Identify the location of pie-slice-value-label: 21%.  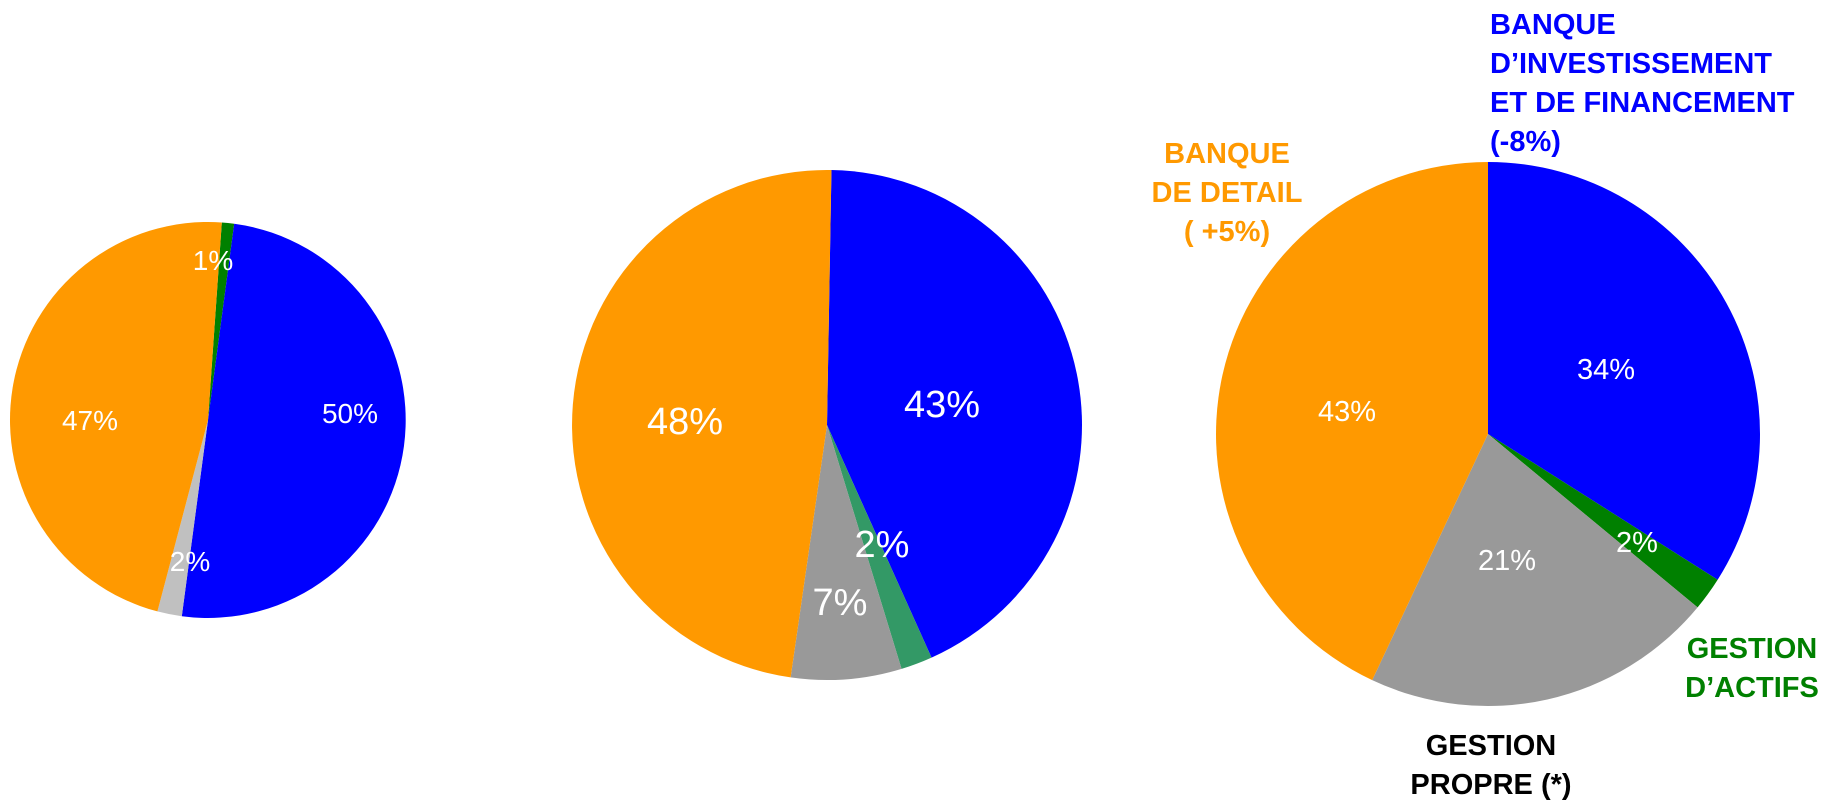
(1507, 561).